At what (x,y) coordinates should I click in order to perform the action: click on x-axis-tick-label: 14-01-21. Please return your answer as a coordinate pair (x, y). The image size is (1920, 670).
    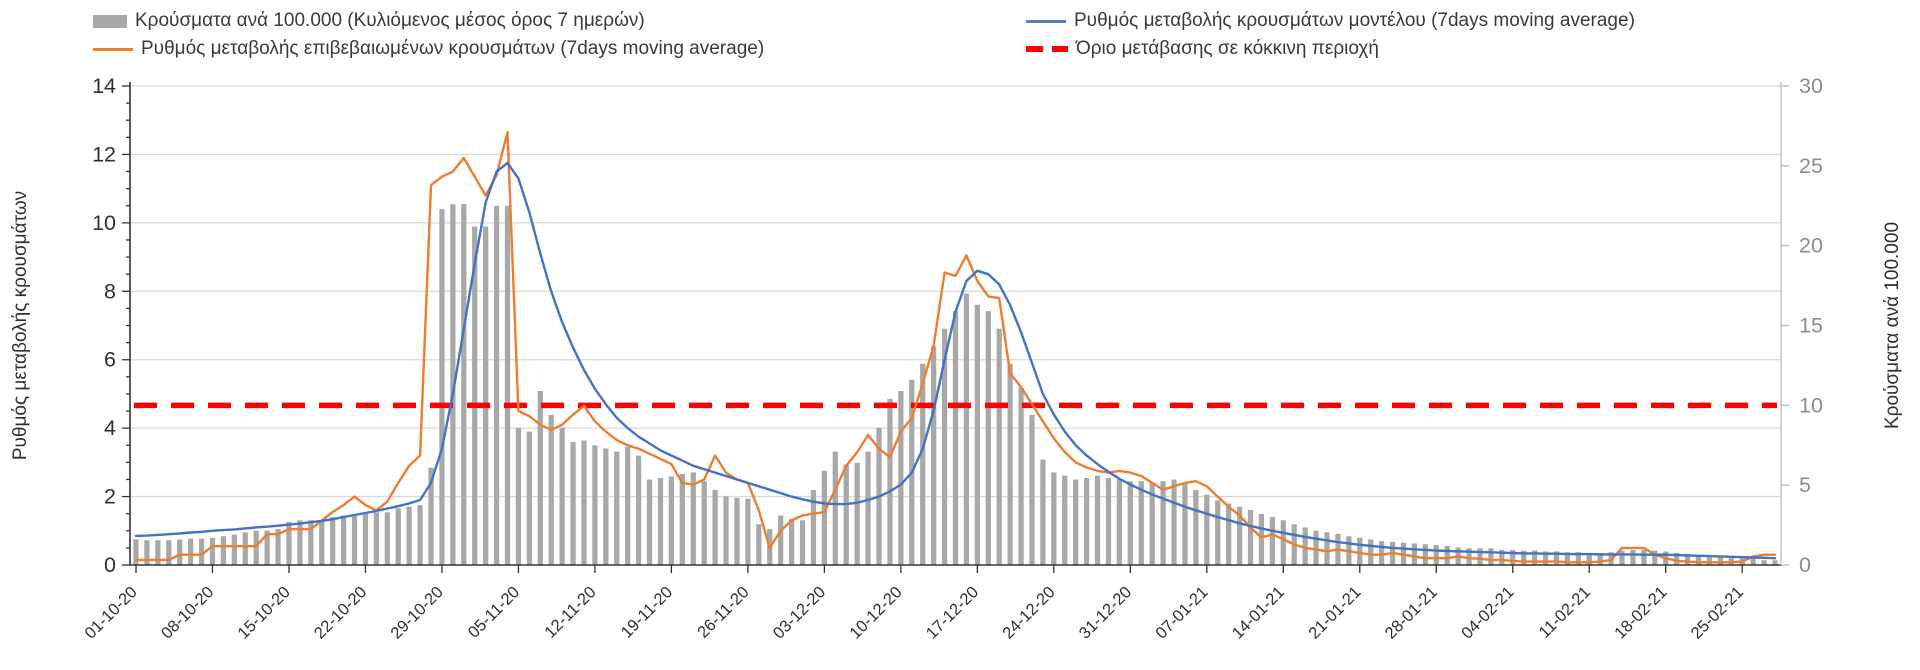
    Looking at the image, I should click on (1258, 612).